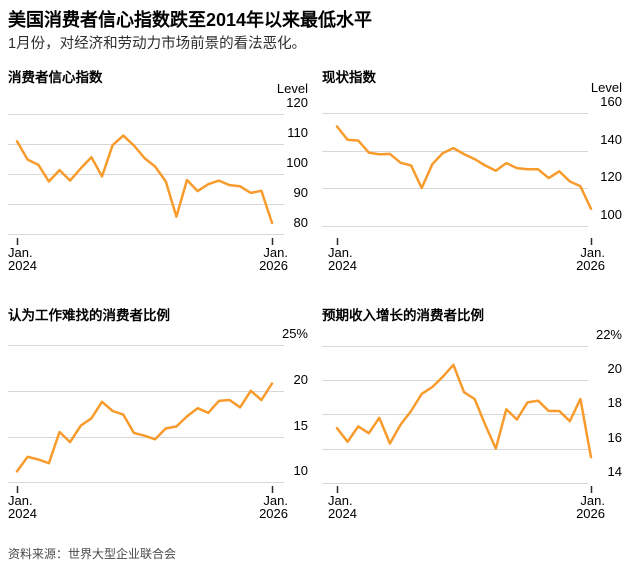 This screenshot has width=629, height=568. I want to click on page-title: 美国消费者信心指数跌至2014年以来最低水平, so click(190, 20).